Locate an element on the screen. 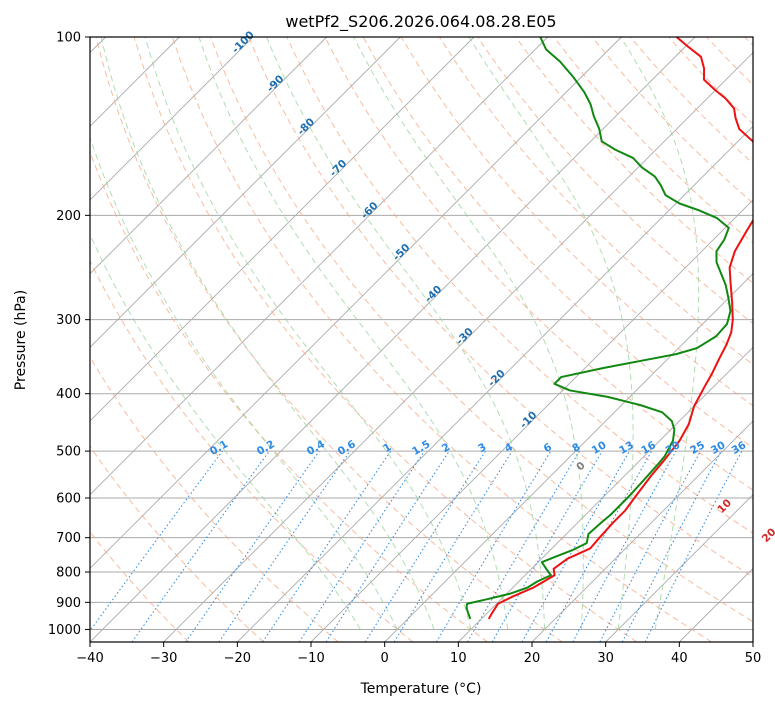 This screenshot has width=775, height=708. x-tick-label: 30 is located at coordinates (605, 658).